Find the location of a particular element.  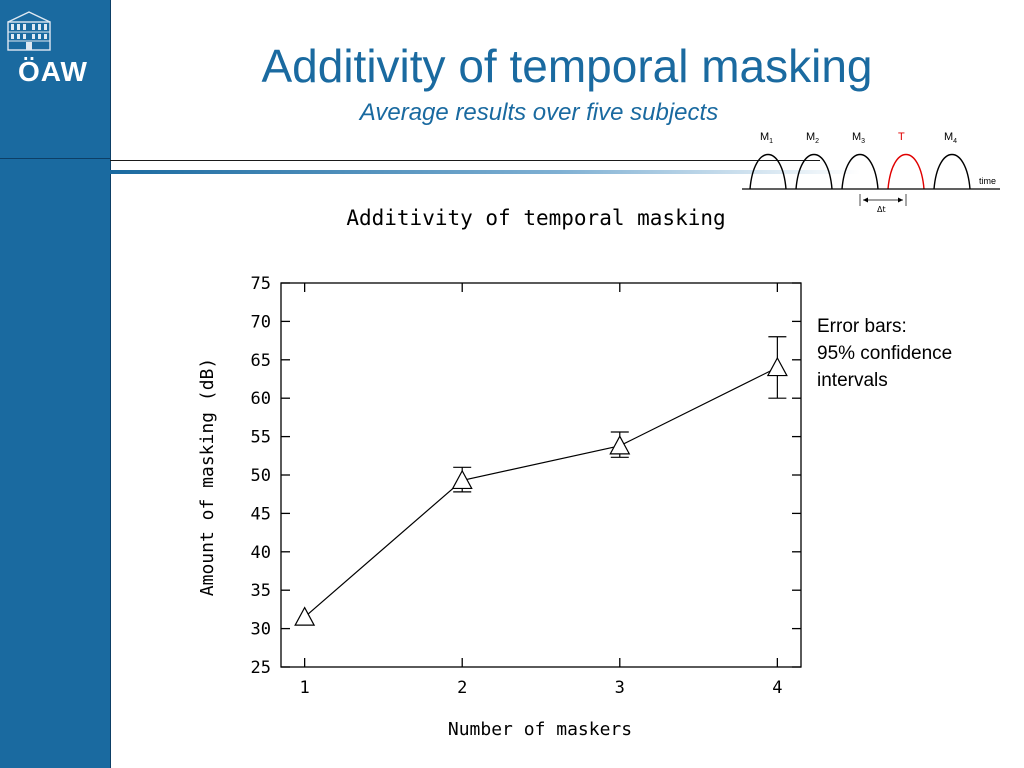

inset-envelope-label: T is located at coordinates (901, 137).